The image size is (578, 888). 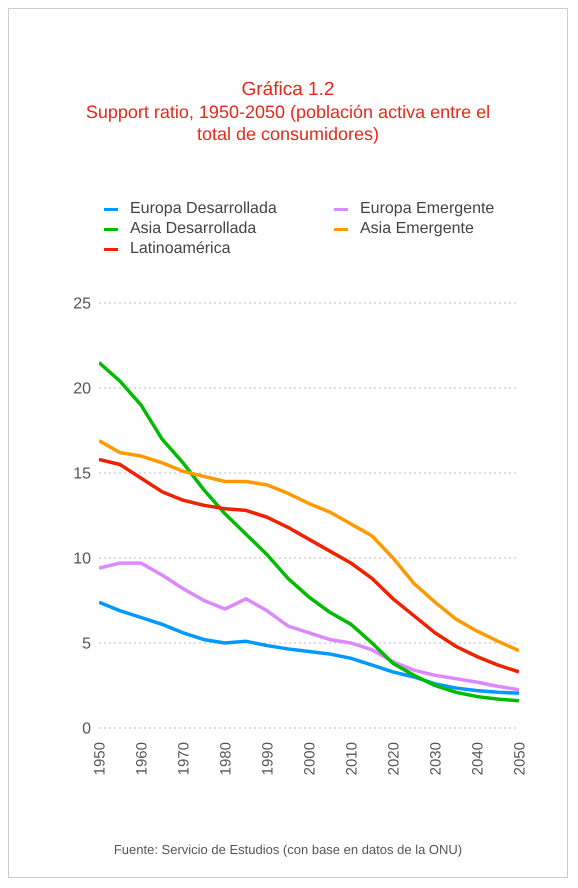 I want to click on x-tick-label: 2030, so click(x=435, y=759).